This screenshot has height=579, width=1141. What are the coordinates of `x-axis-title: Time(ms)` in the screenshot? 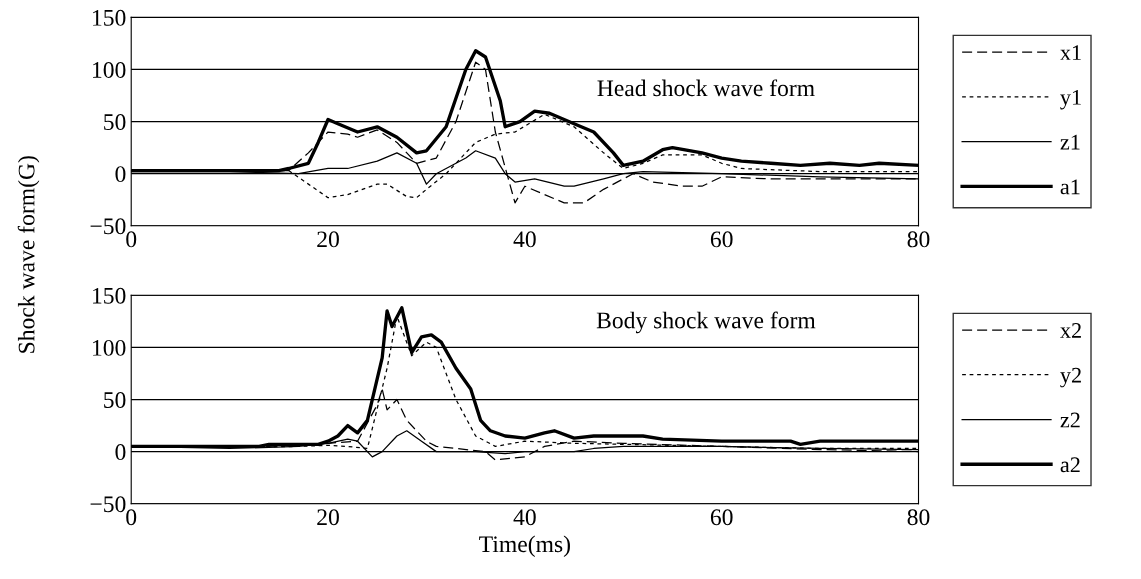 It's located at (524, 546).